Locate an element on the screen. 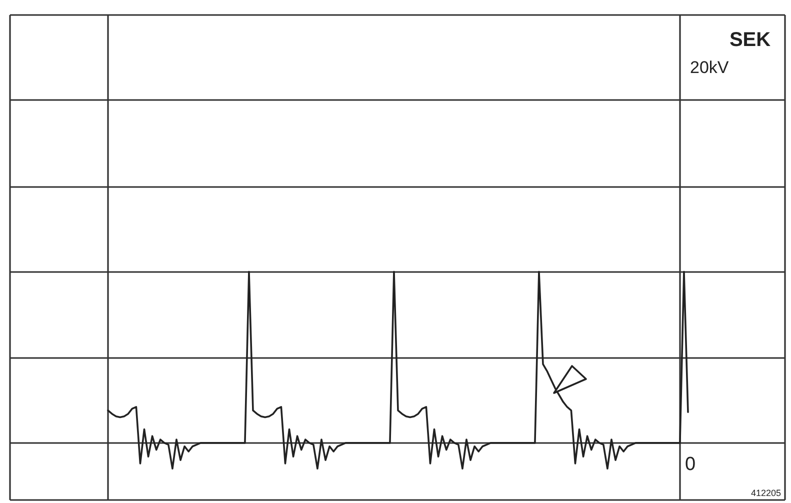 The width and height of the screenshot is (791, 503). text: 20kV is located at coordinates (710, 67).